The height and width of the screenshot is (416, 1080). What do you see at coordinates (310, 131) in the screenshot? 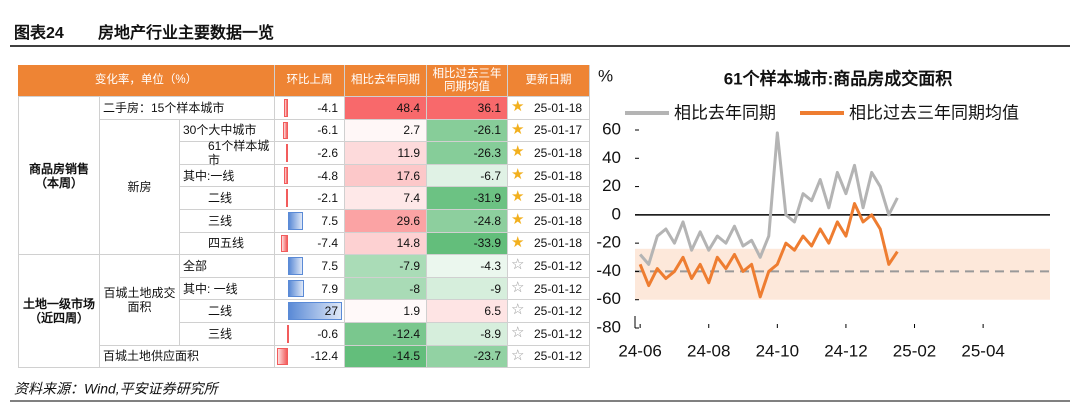
I see `value-cell: -6.1` at bounding box center [310, 131].